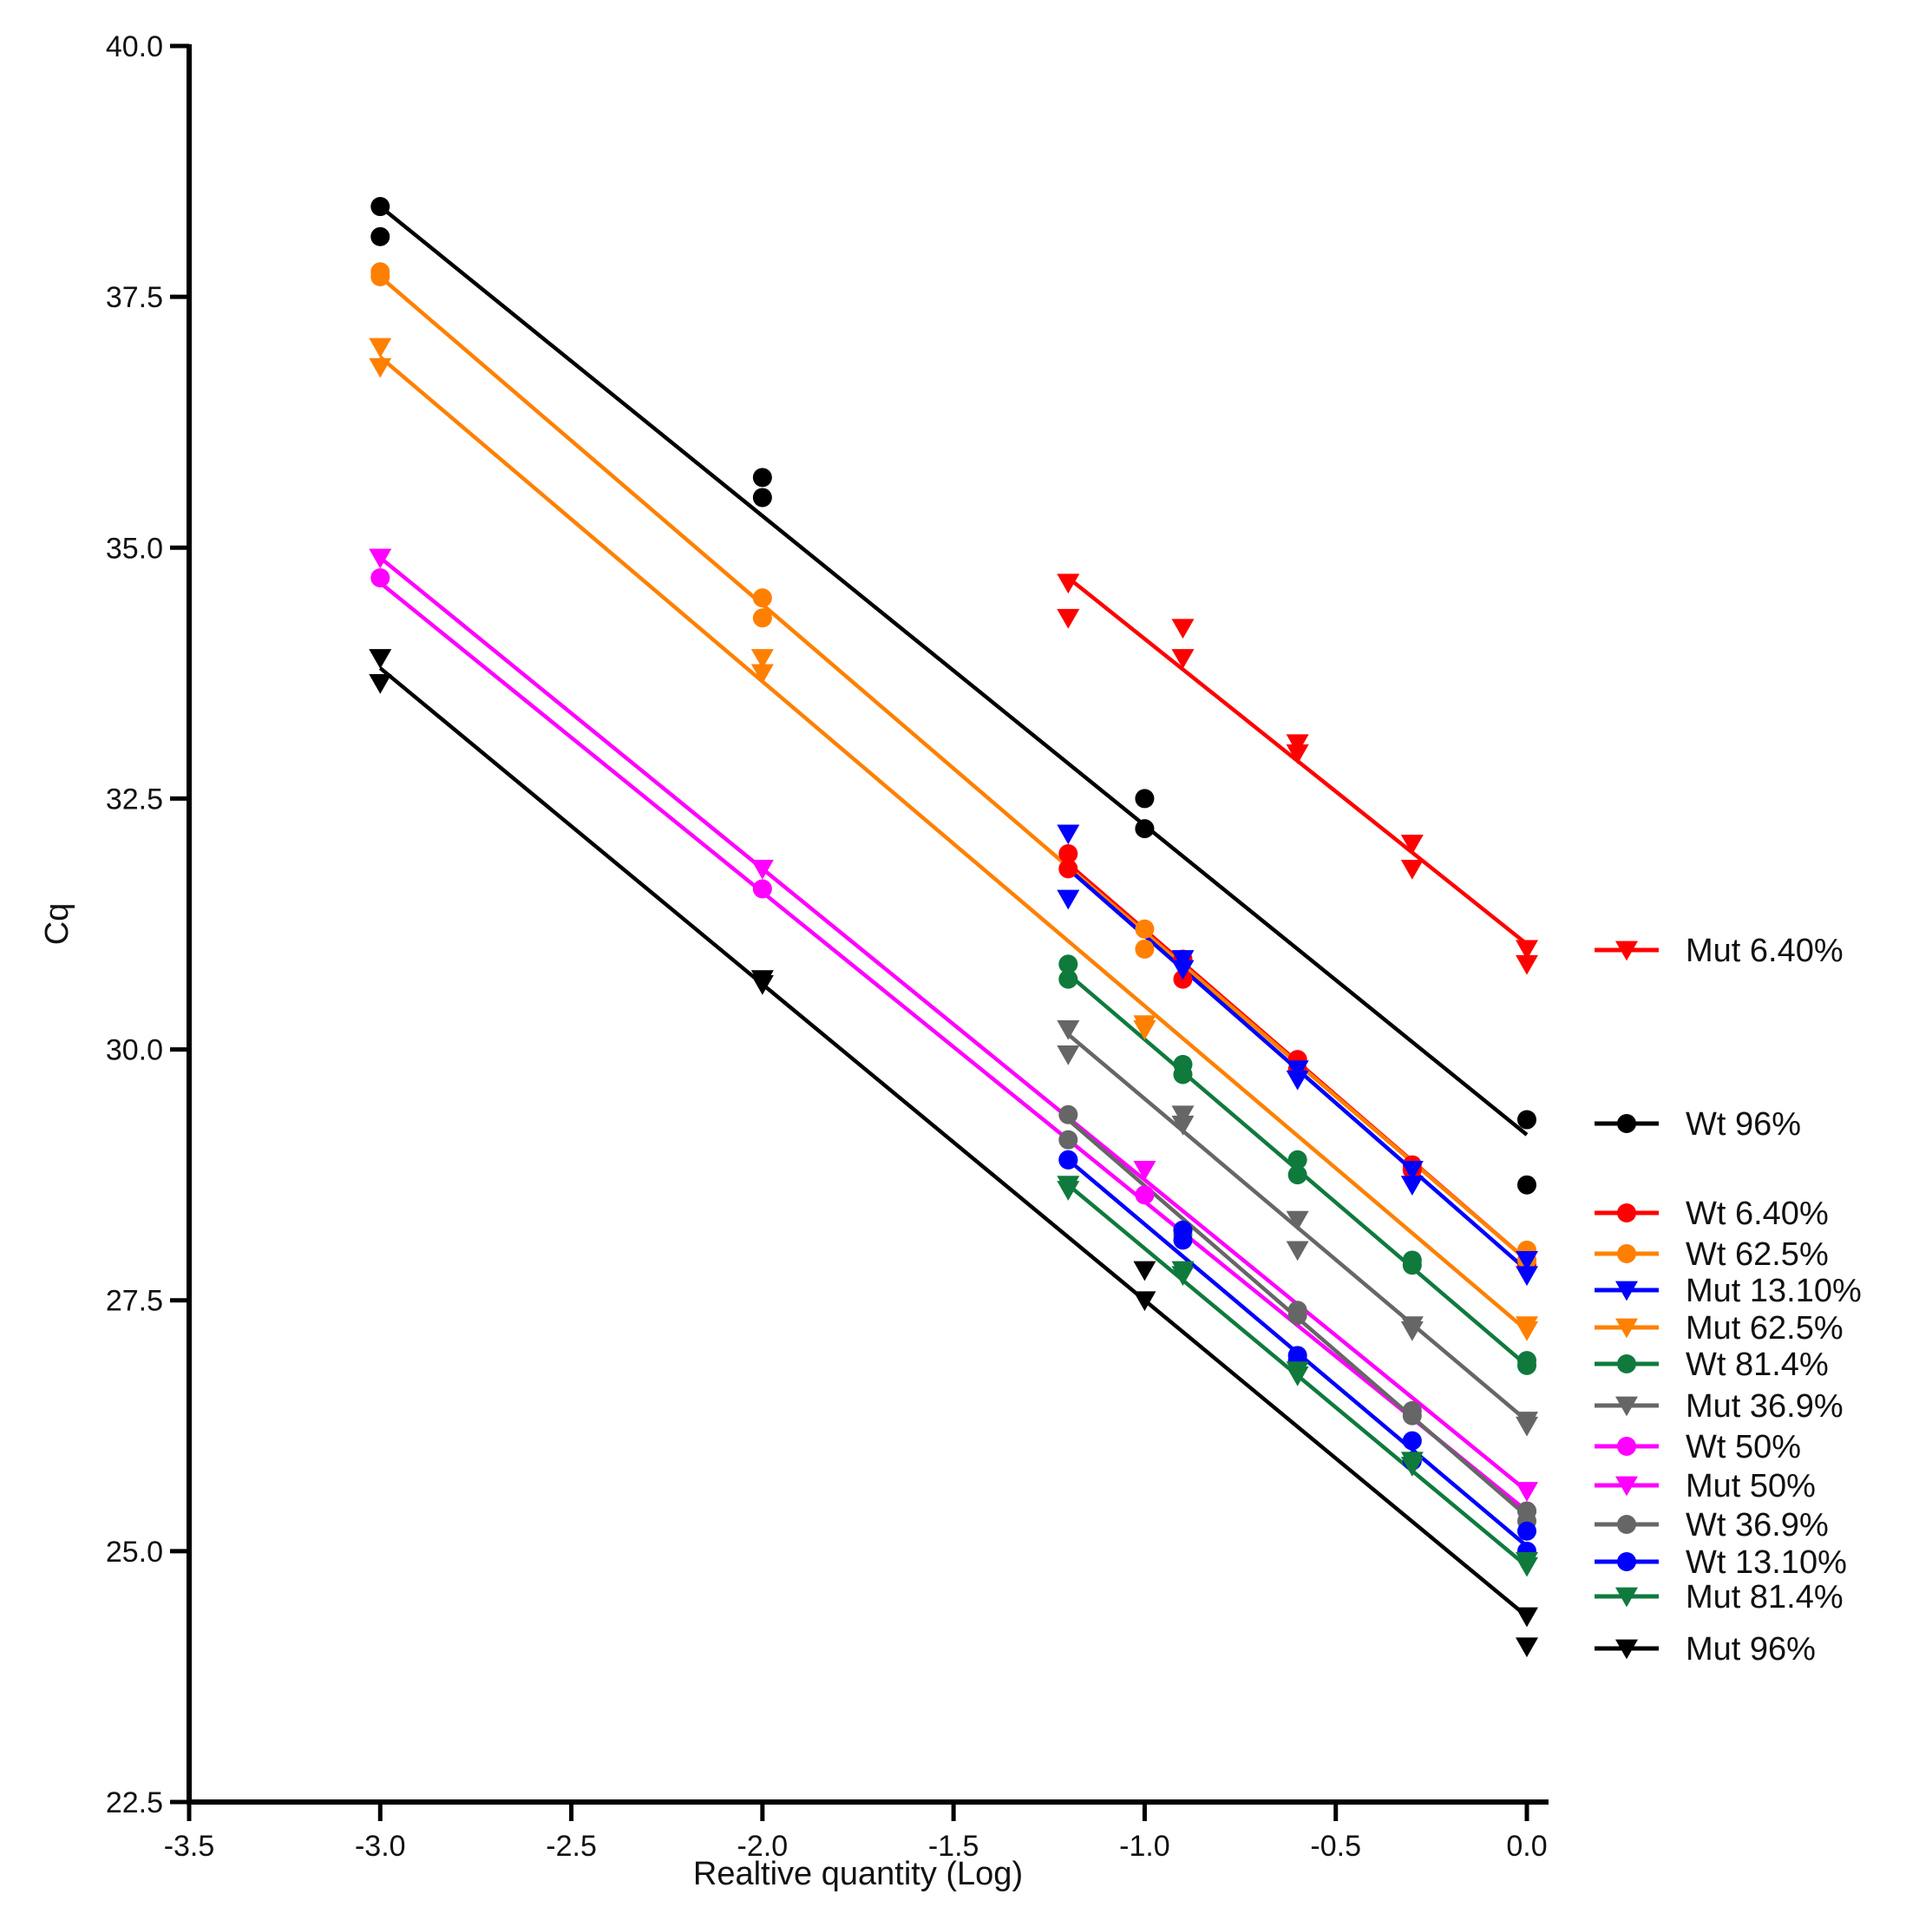 The image size is (1932, 1907). I want to click on legend-label: Mut 96%, so click(1751, 1649).